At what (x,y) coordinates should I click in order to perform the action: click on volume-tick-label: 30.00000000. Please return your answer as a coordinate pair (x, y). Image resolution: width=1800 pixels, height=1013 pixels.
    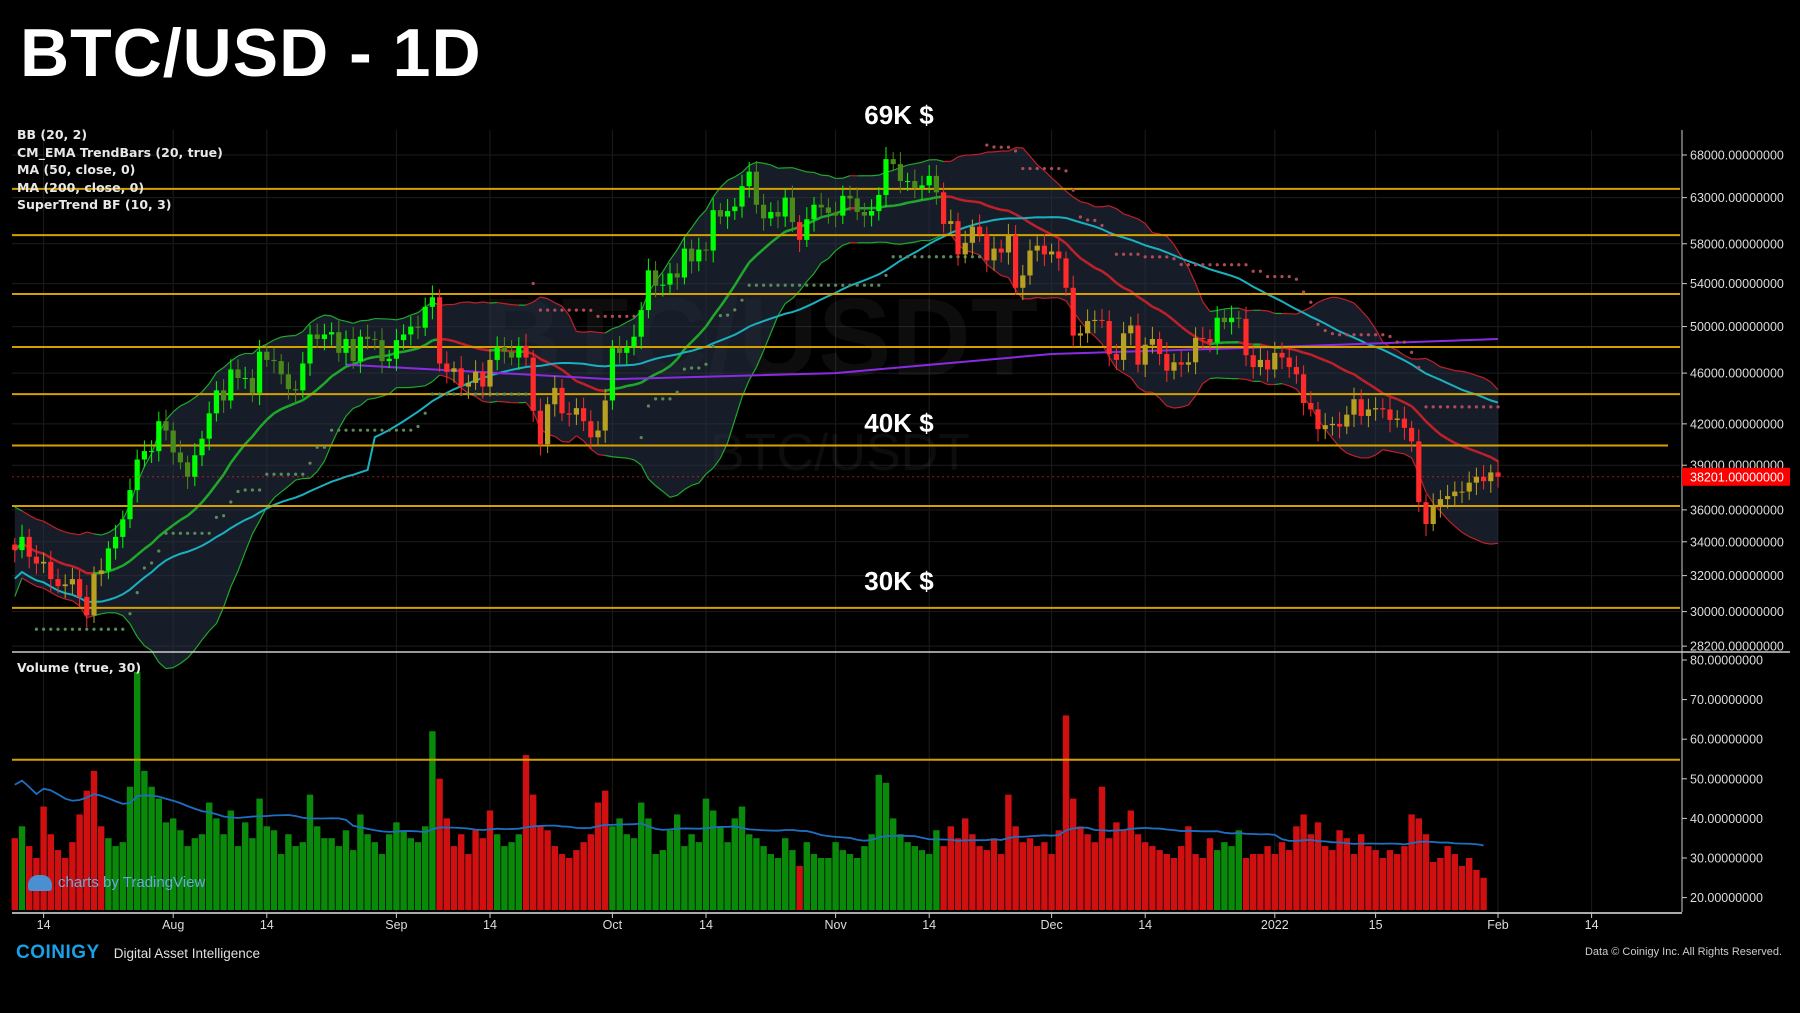
    Looking at the image, I should click on (1726, 859).